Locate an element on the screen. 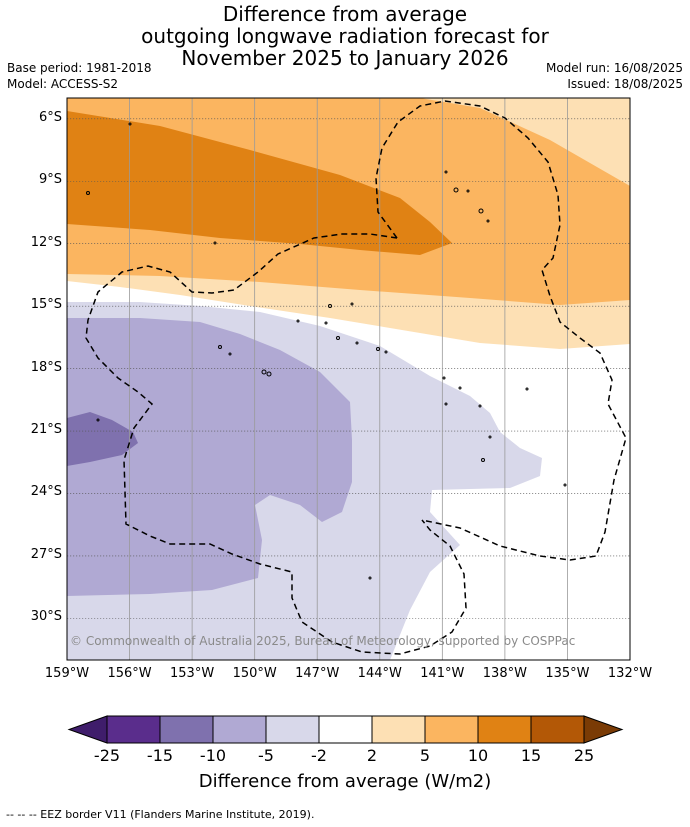  colorbar-extend-low is located at coordinates (87, 729).